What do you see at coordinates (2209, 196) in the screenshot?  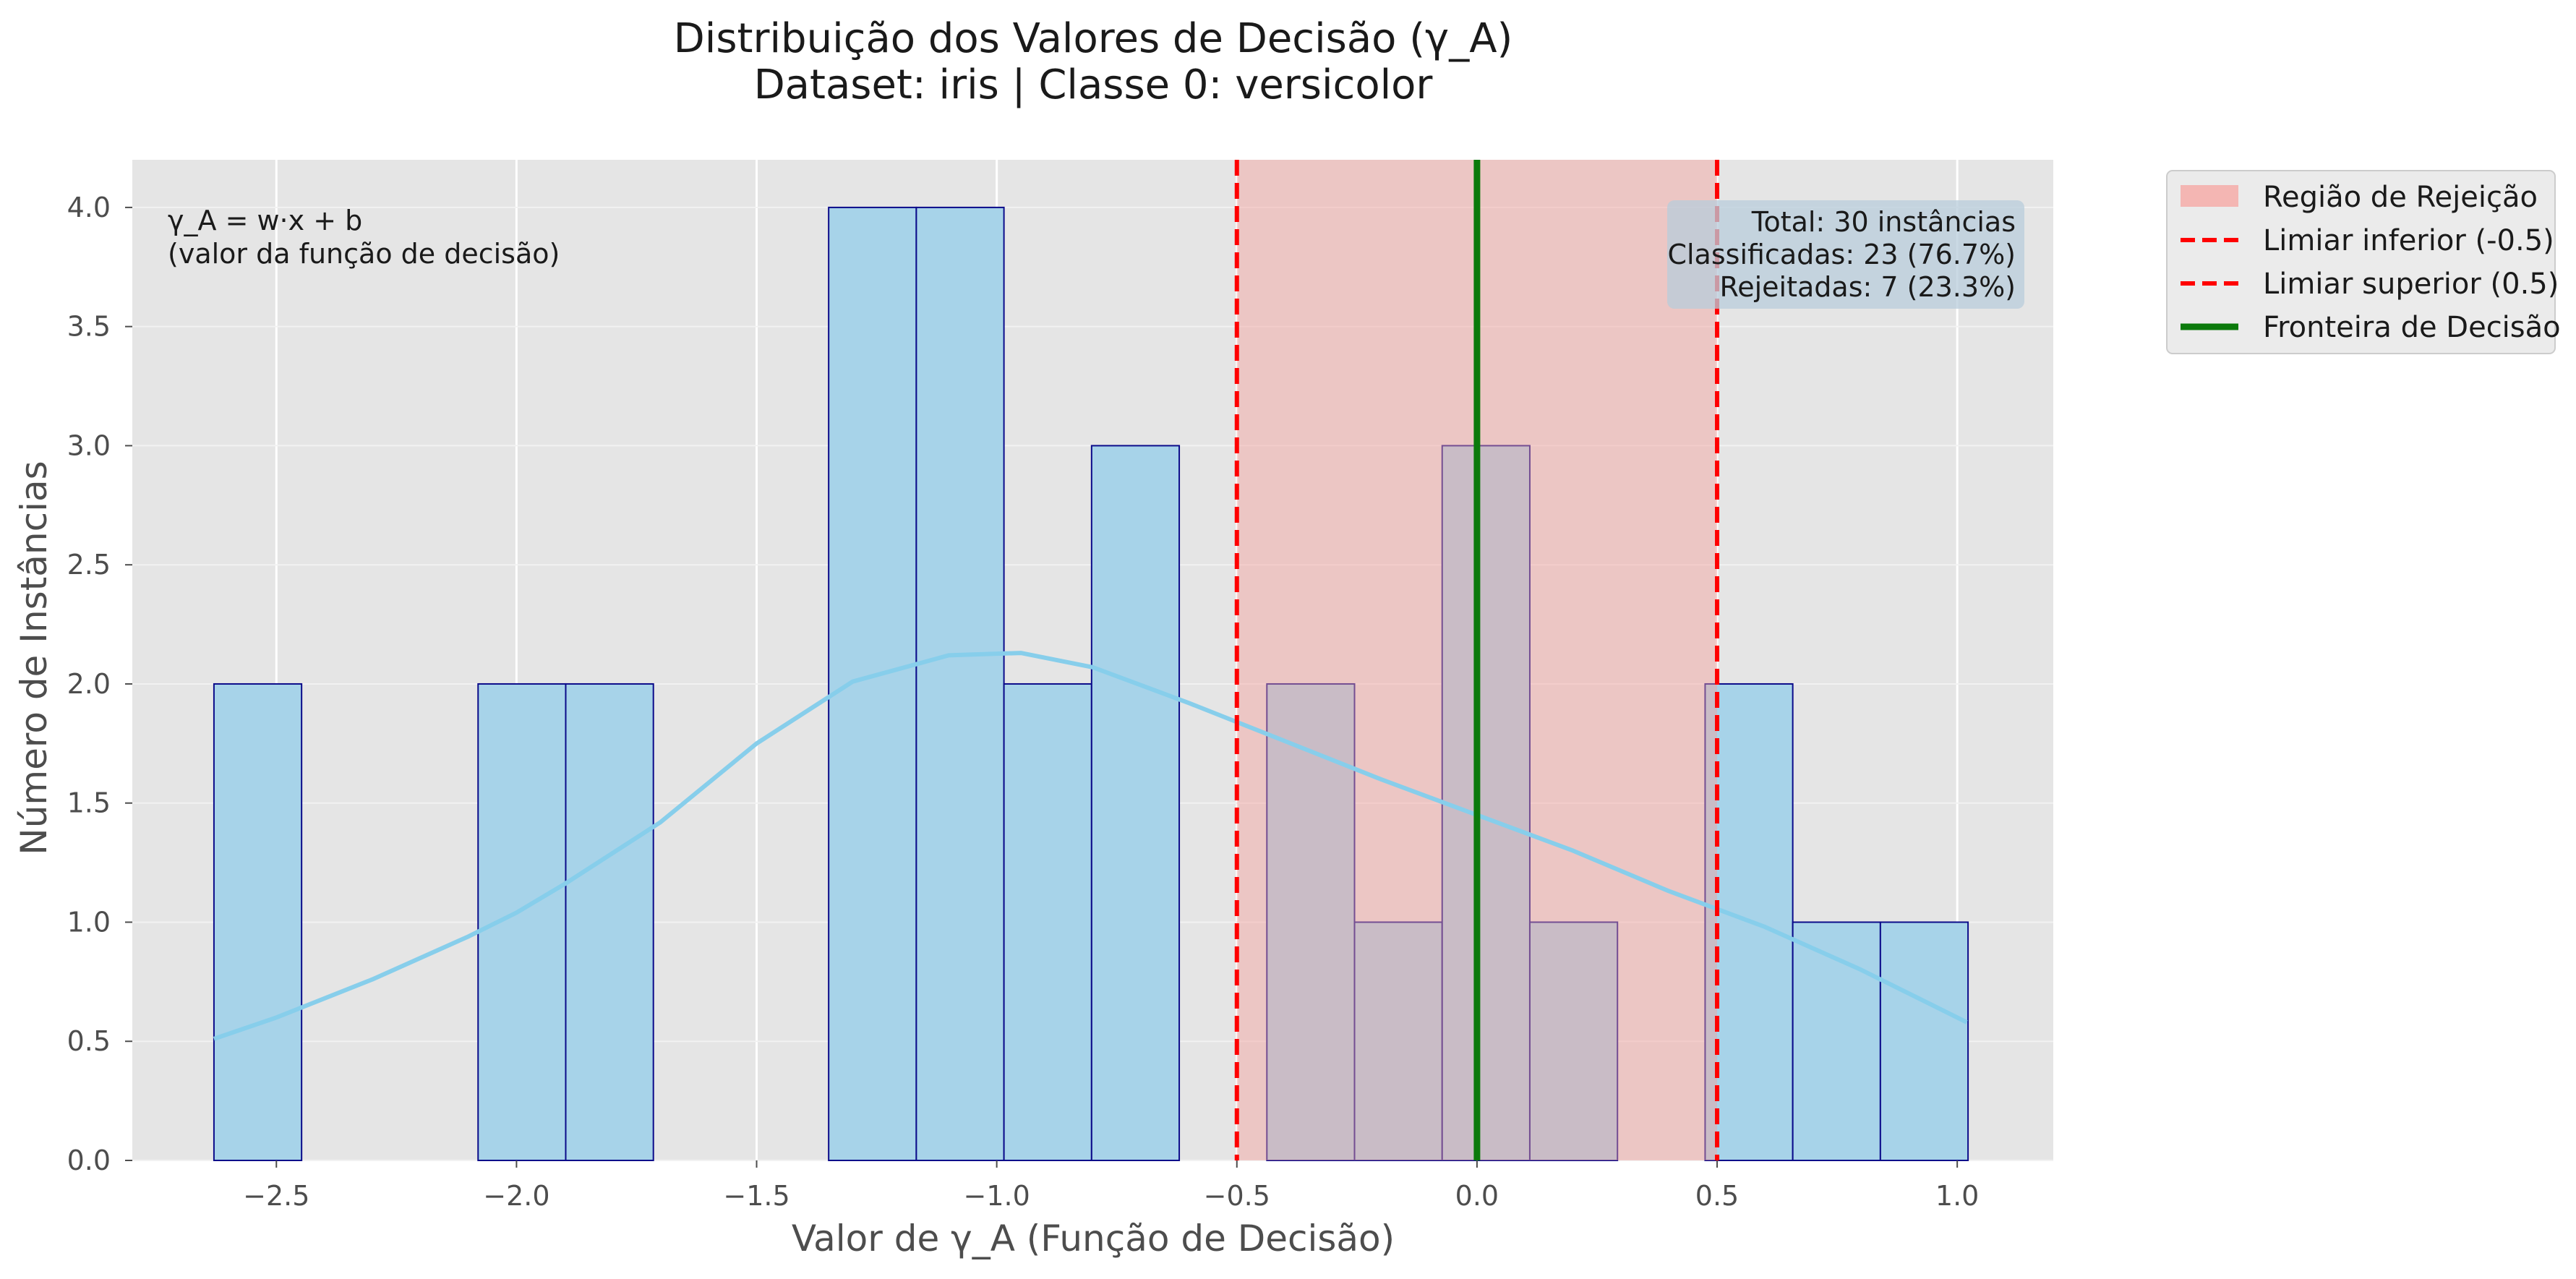 I see `legend-swatch` at bounding box center [2209, 196].